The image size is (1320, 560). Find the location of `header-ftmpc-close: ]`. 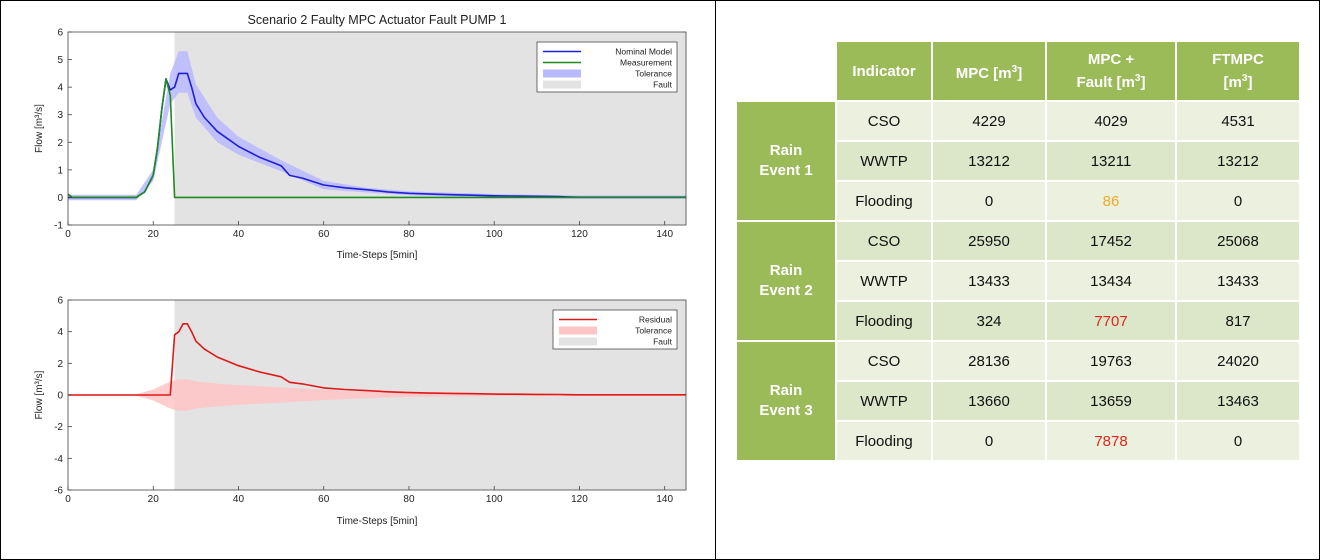

header-ftmpc-close: ] is located at coordinates (1250, 82).